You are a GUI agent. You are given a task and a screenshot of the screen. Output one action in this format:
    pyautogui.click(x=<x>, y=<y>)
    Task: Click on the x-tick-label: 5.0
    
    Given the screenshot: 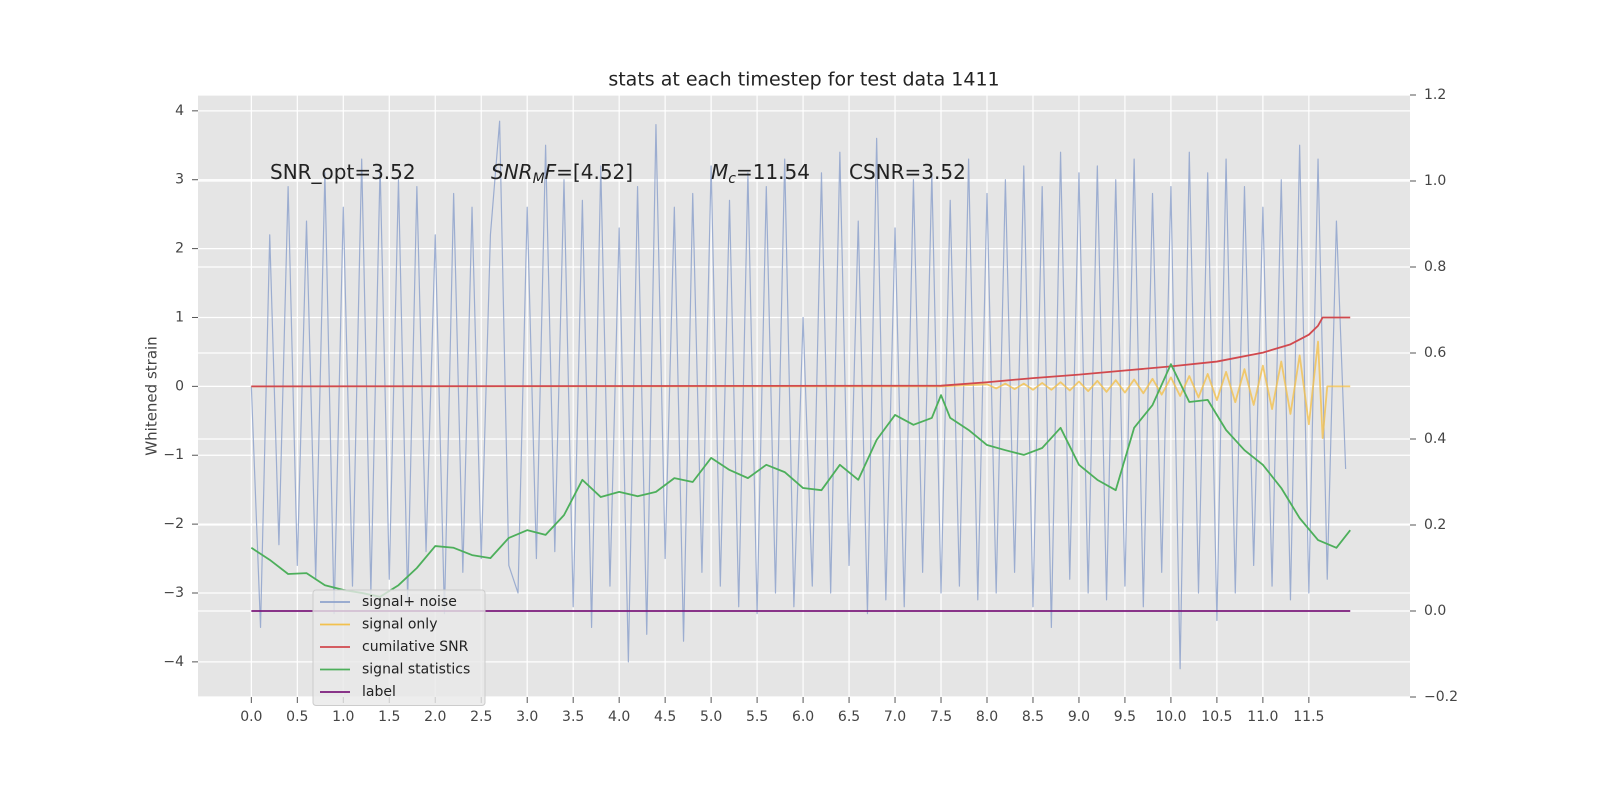 What is the action you would take?
    pyautogui.click(x=711, y=717)
    